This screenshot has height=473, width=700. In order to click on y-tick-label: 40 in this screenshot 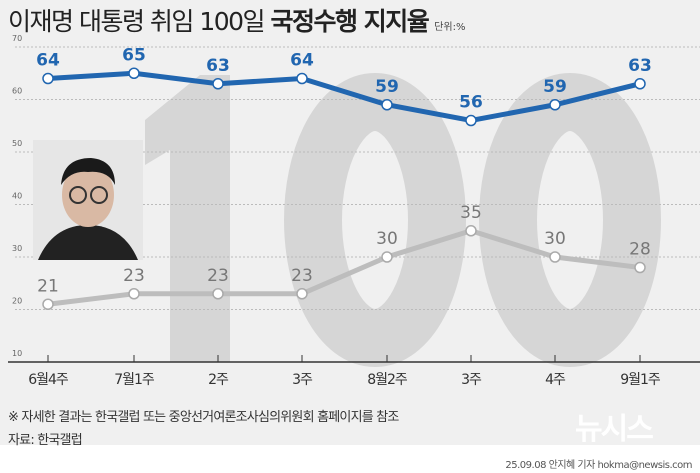, I will do `click(17, 196)`.